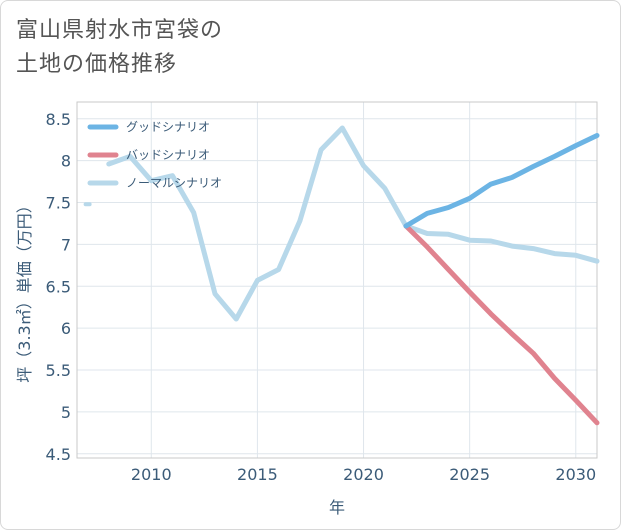 This screenshot has width=621, height=530. Describe the element at coordinates (66, 161) in the screenshot. I see `y-tick-label: 8` at that location.